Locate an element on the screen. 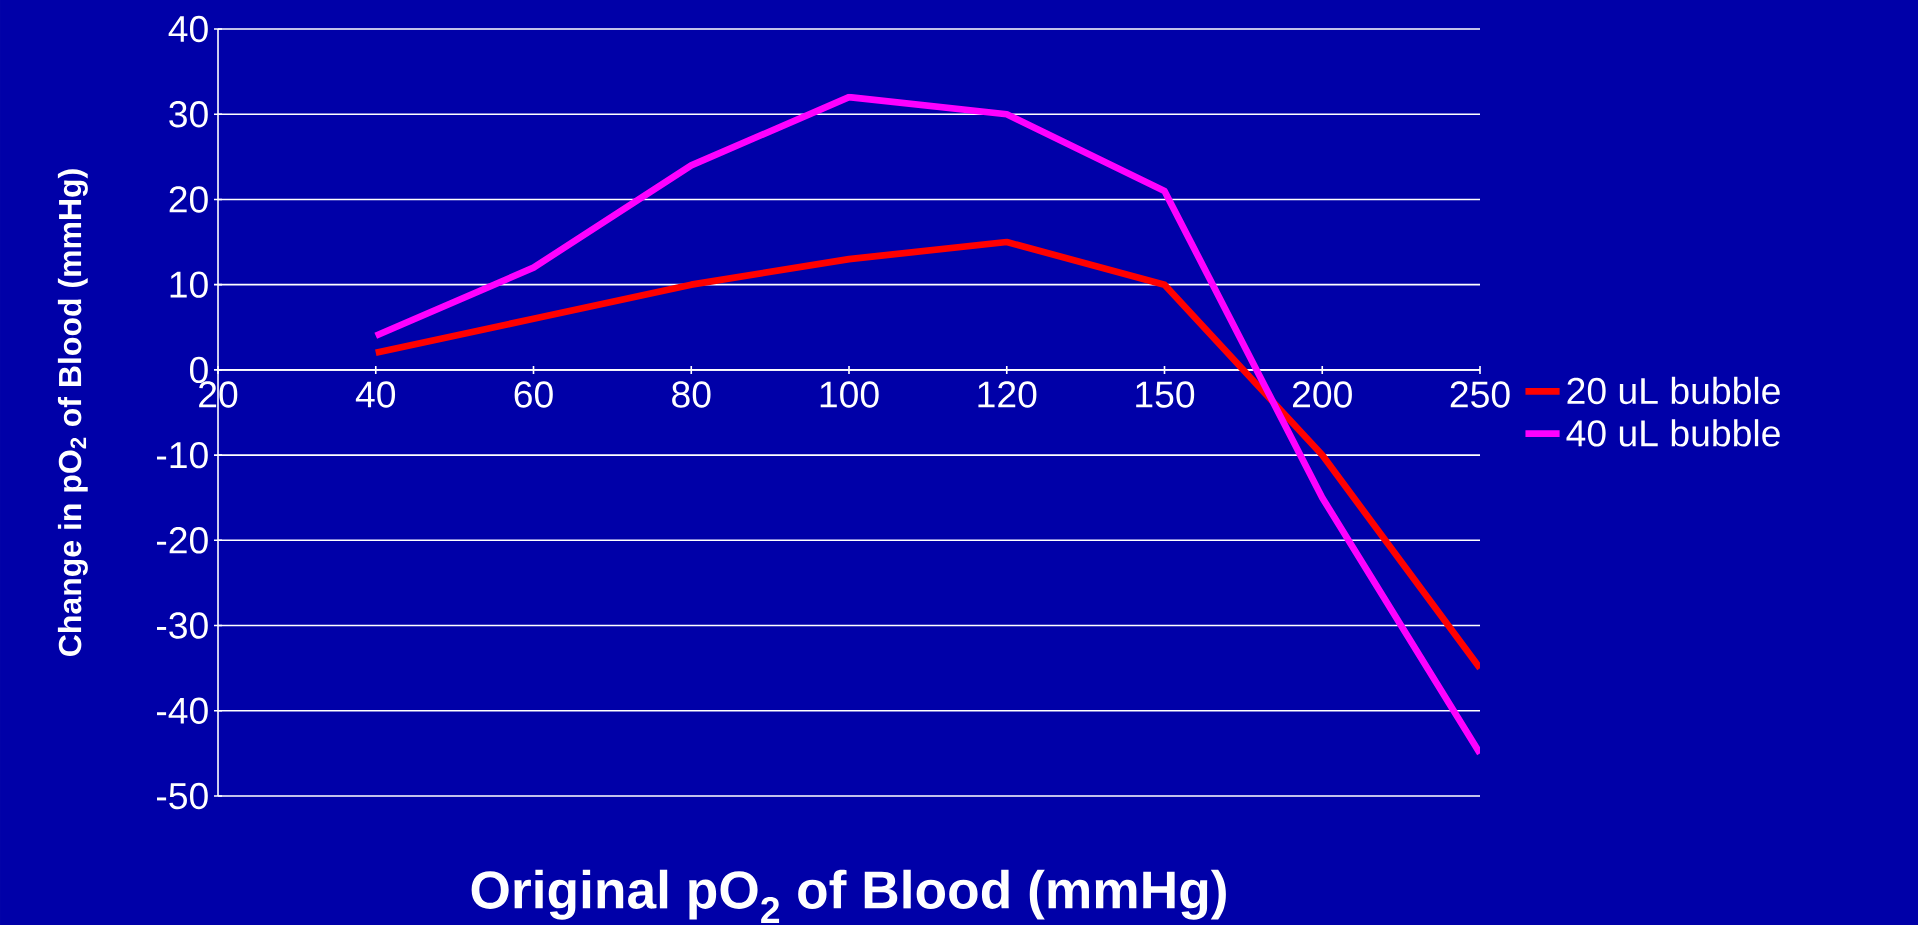 The image size is (1918, 927). x-tick-label: 80 is located at coordinates (691, 394).